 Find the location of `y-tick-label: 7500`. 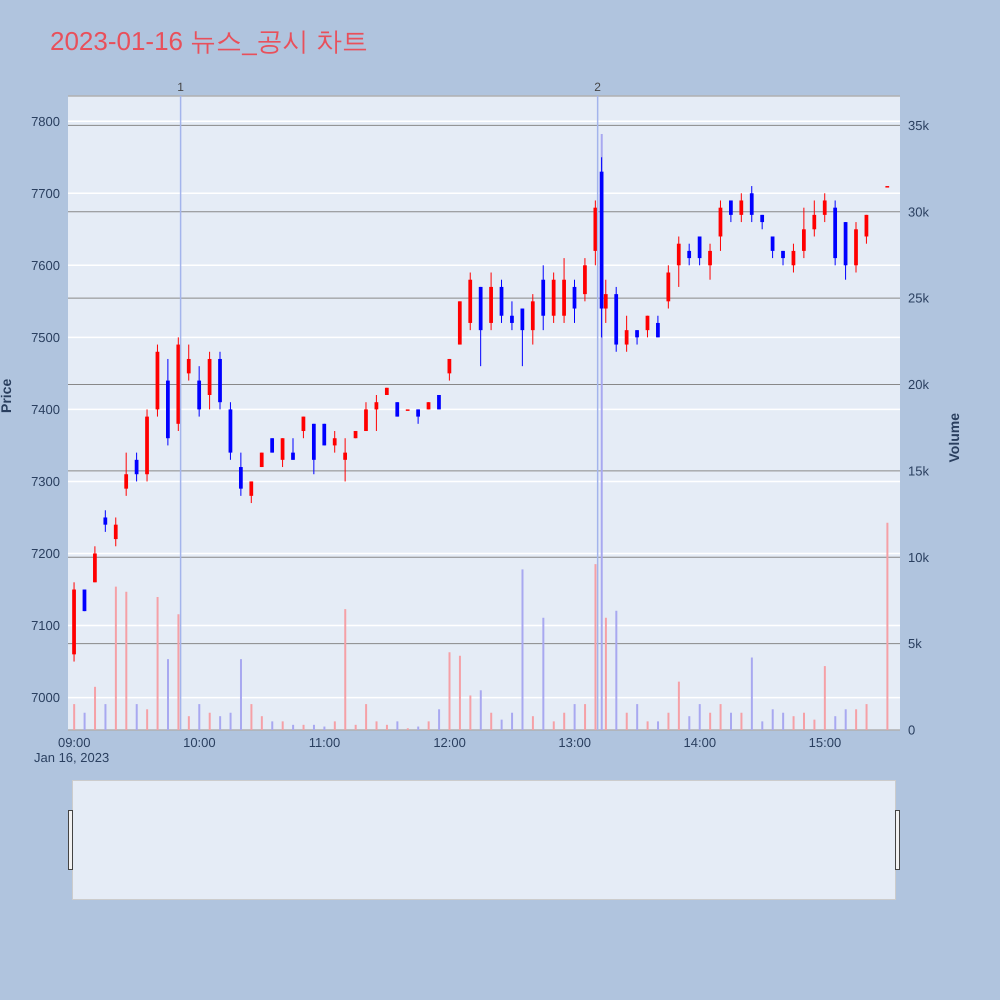

y-tick-label: 7500 is located at coordinates (45, 337).